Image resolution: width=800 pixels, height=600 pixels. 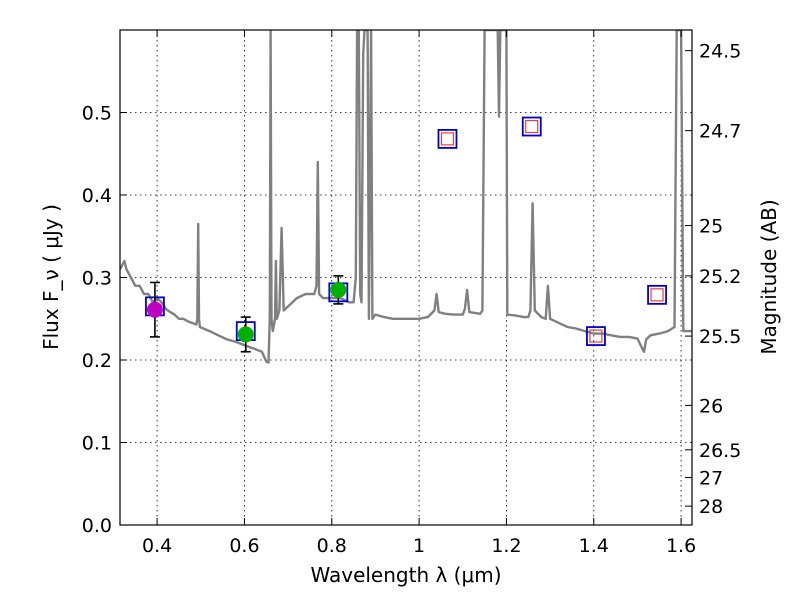 What do you see at coordinates (97, 444) in the screenshot?
I see `y-tick-label: 0.1` at bounding box center [97, 444].